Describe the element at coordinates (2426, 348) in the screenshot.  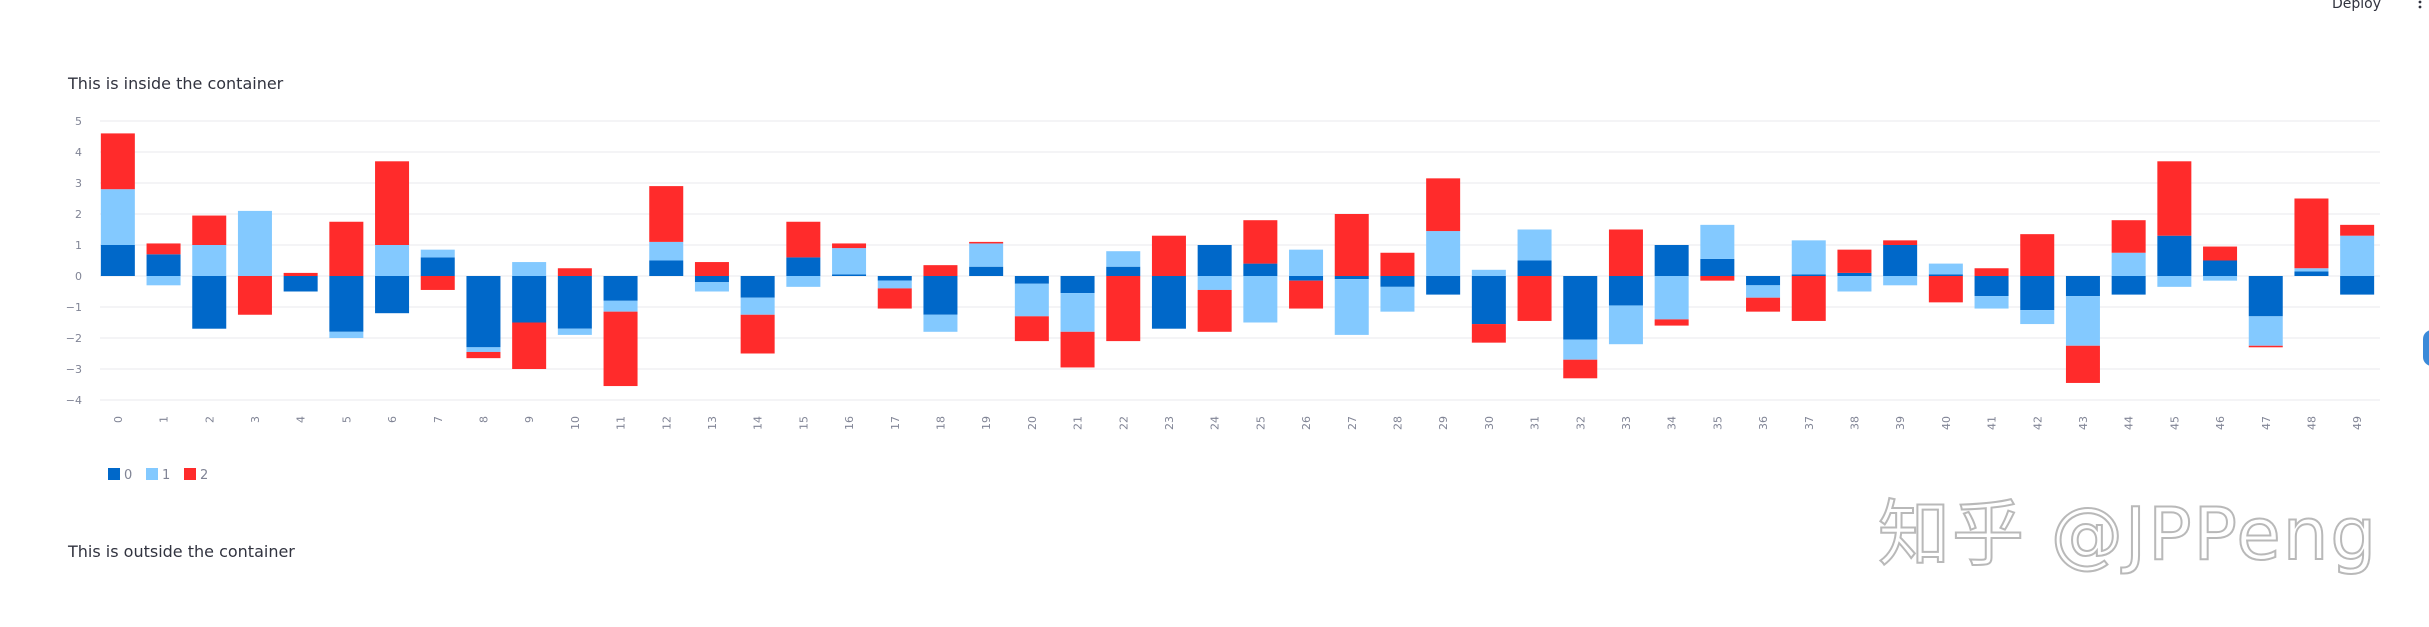
I see `side-scroll-handle` at that location.